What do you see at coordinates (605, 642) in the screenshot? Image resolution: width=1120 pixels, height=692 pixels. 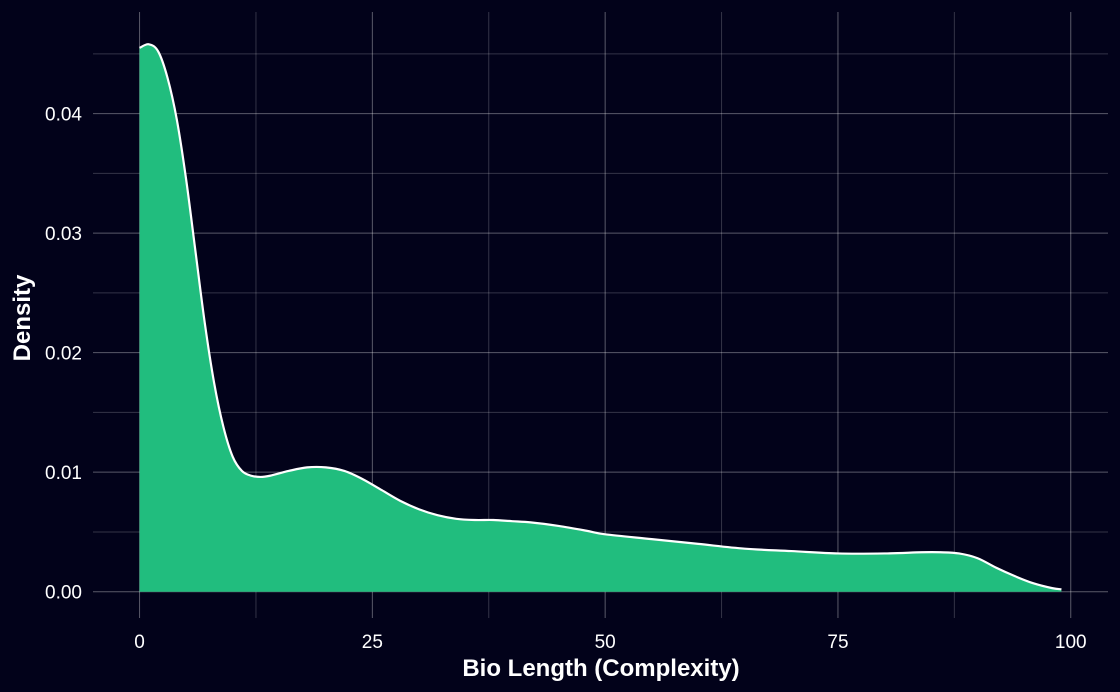 I see `x-tick-label: 50` at bounding box center [605, 642].